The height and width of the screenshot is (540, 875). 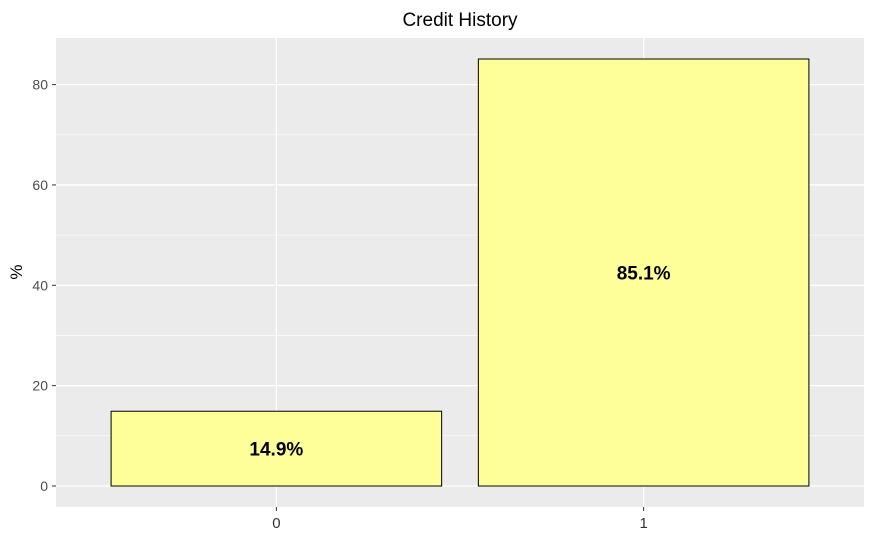 I want to click on bar, so click(x=276, y=448).